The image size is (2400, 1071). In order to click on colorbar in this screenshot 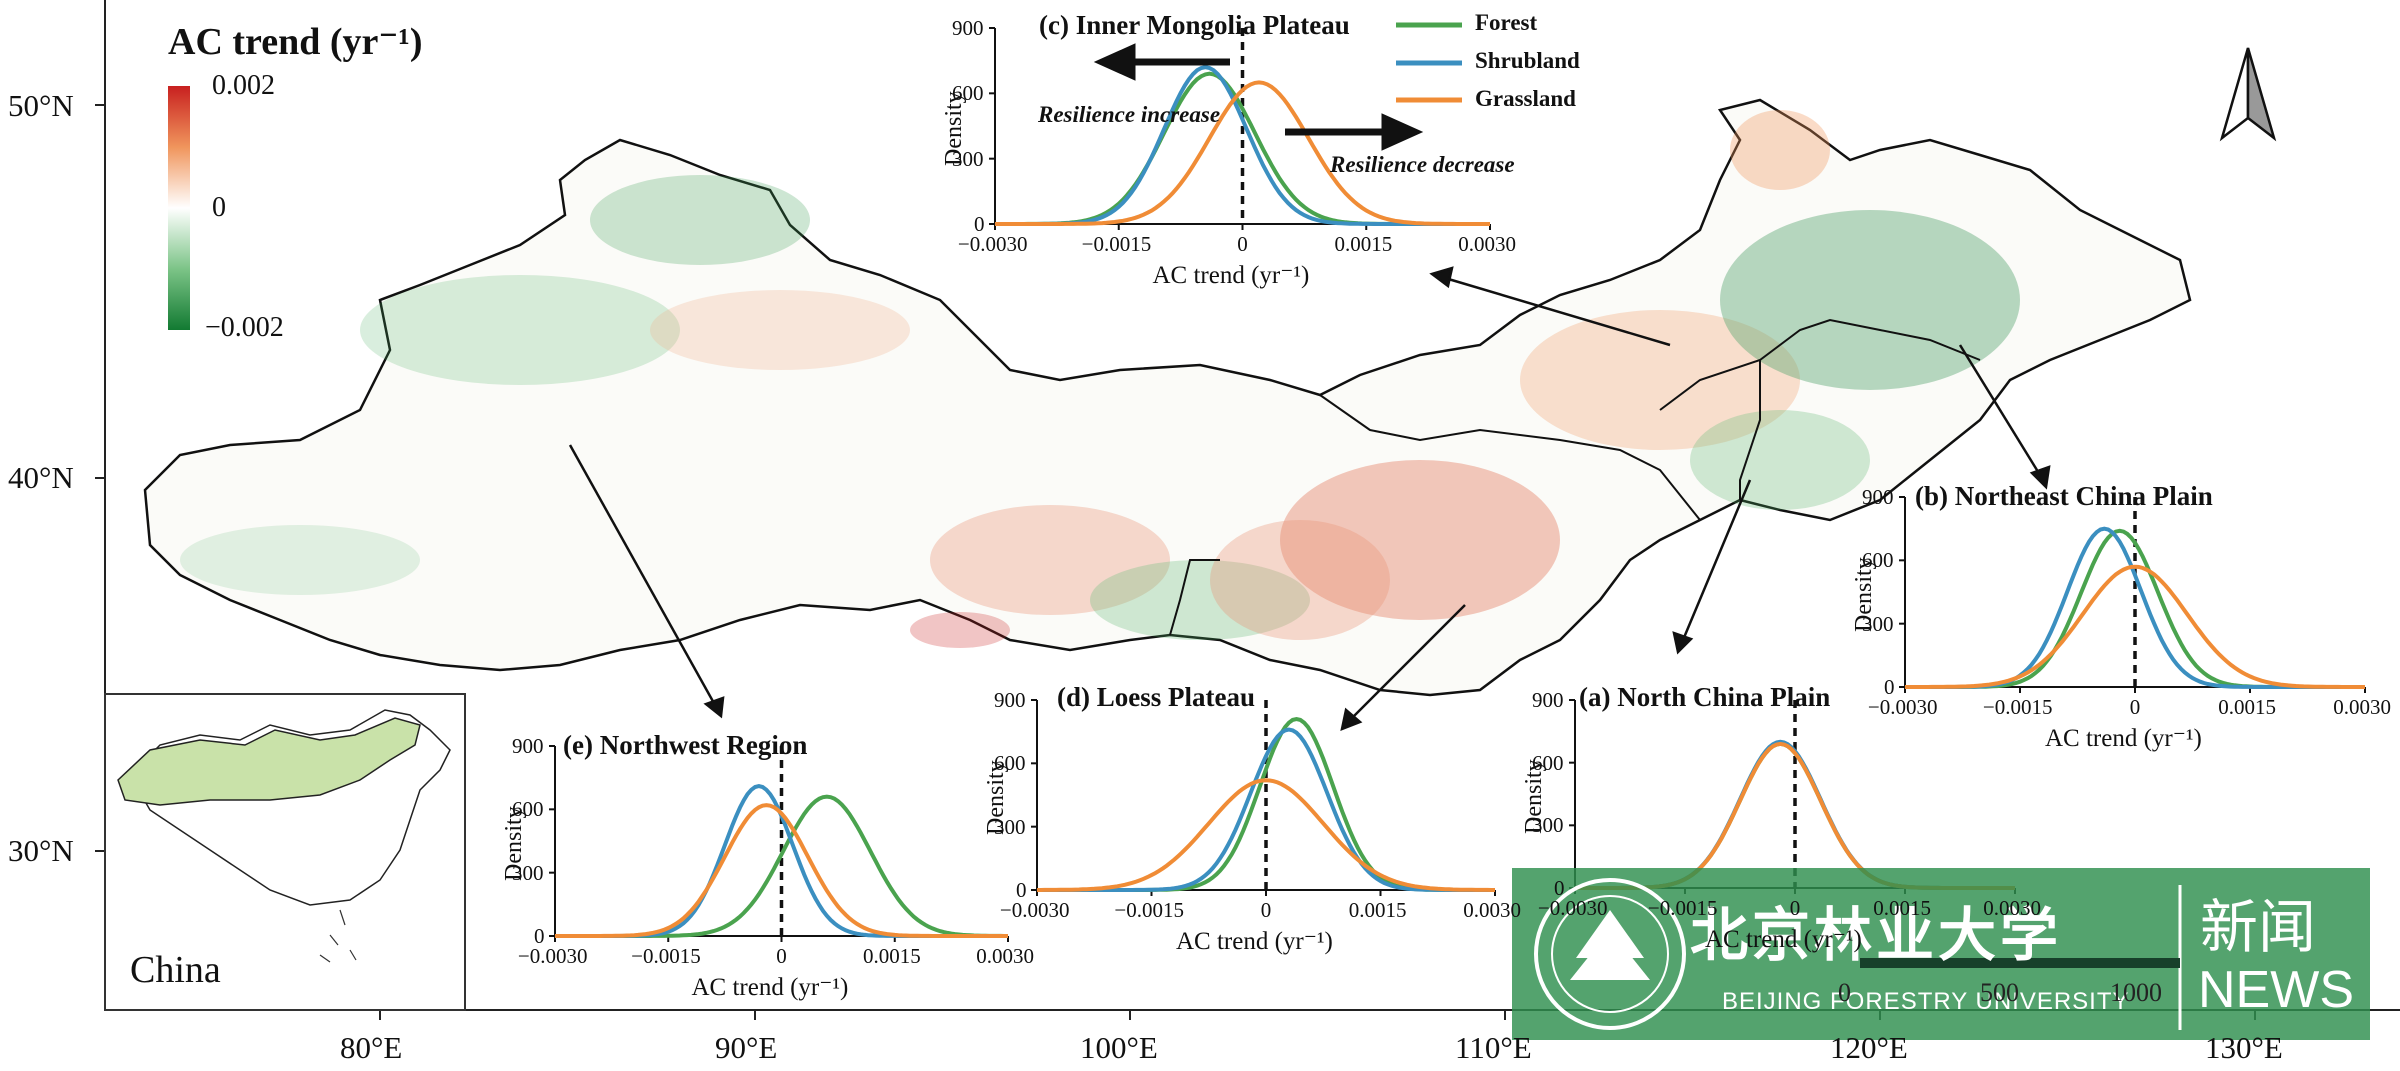, I will do `click(179, 208)`.